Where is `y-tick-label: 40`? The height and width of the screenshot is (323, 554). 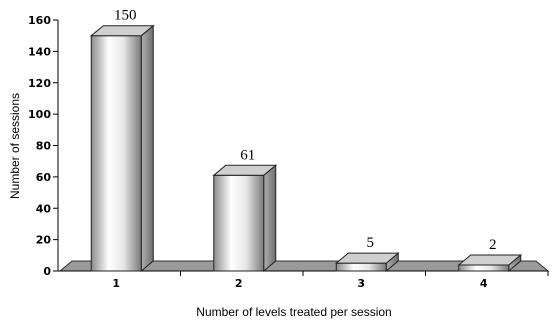
y-tick-label: 40 is located at coordinates (44, 208).